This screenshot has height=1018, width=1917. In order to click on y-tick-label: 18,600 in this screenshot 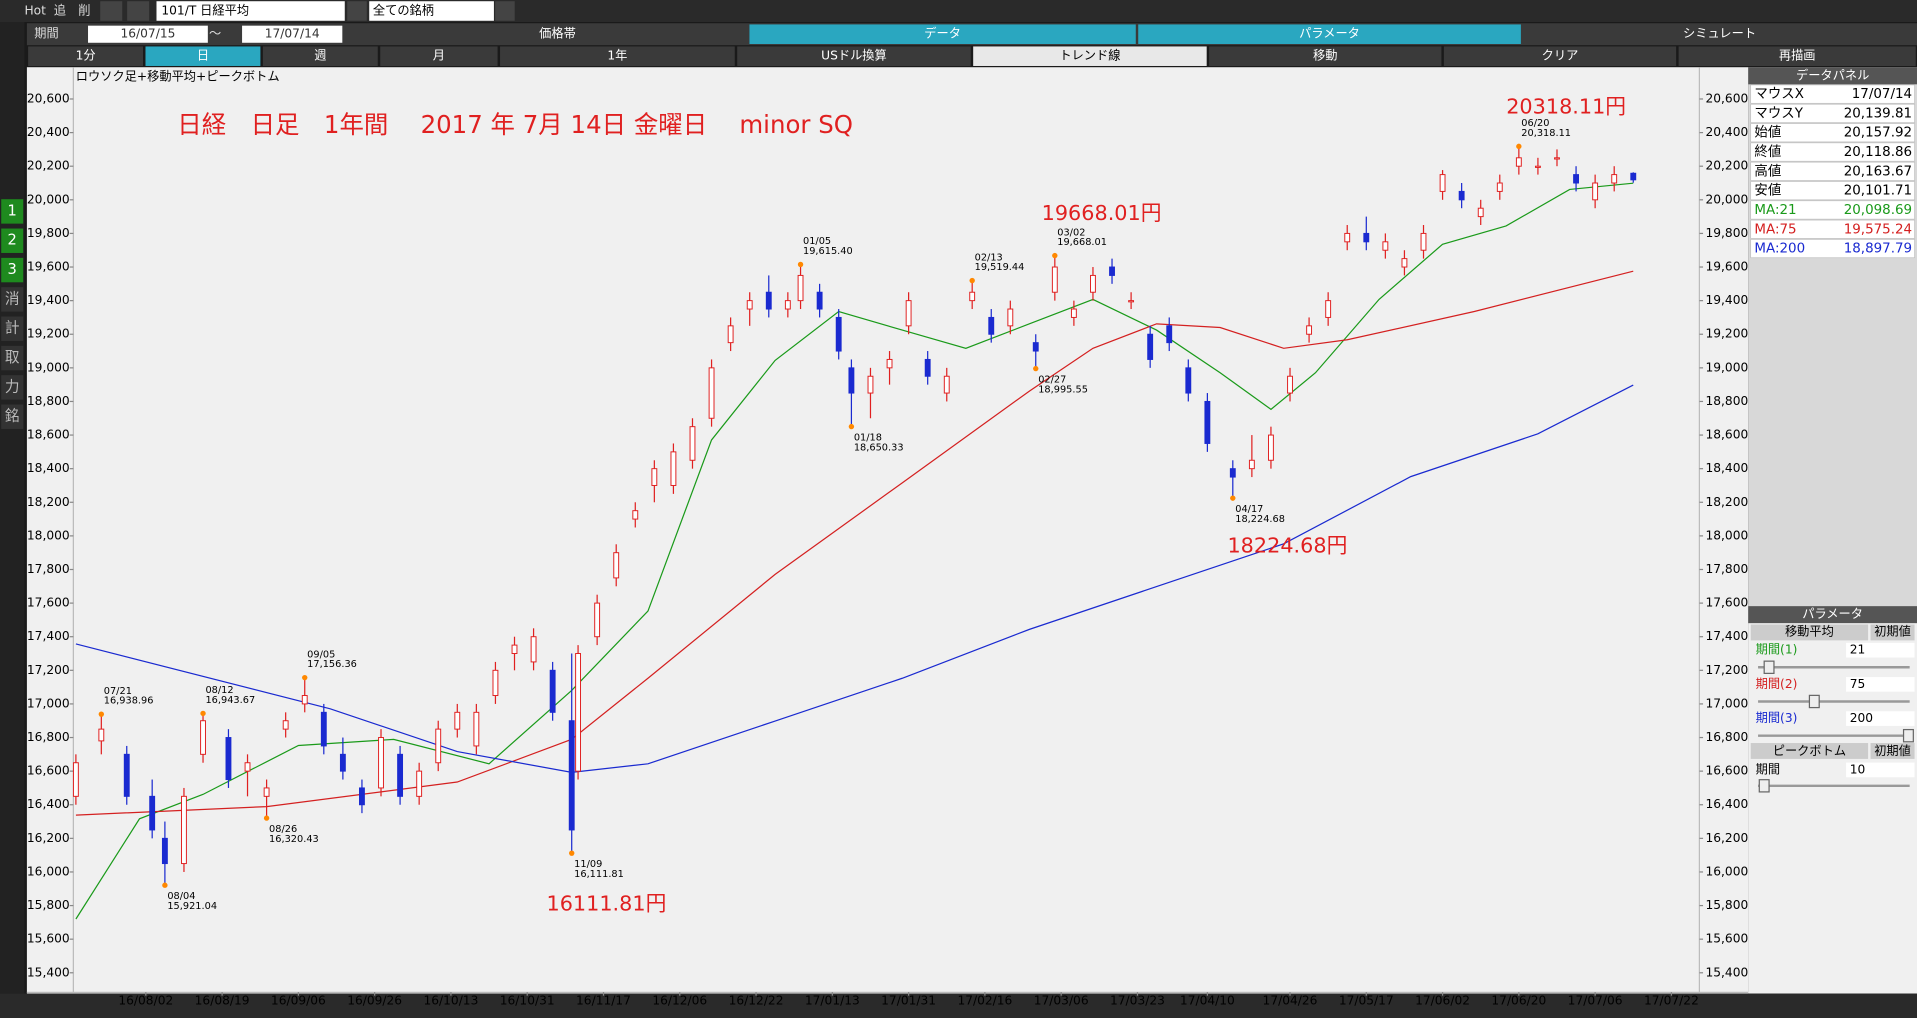, I will do `click(1726, 435)`.